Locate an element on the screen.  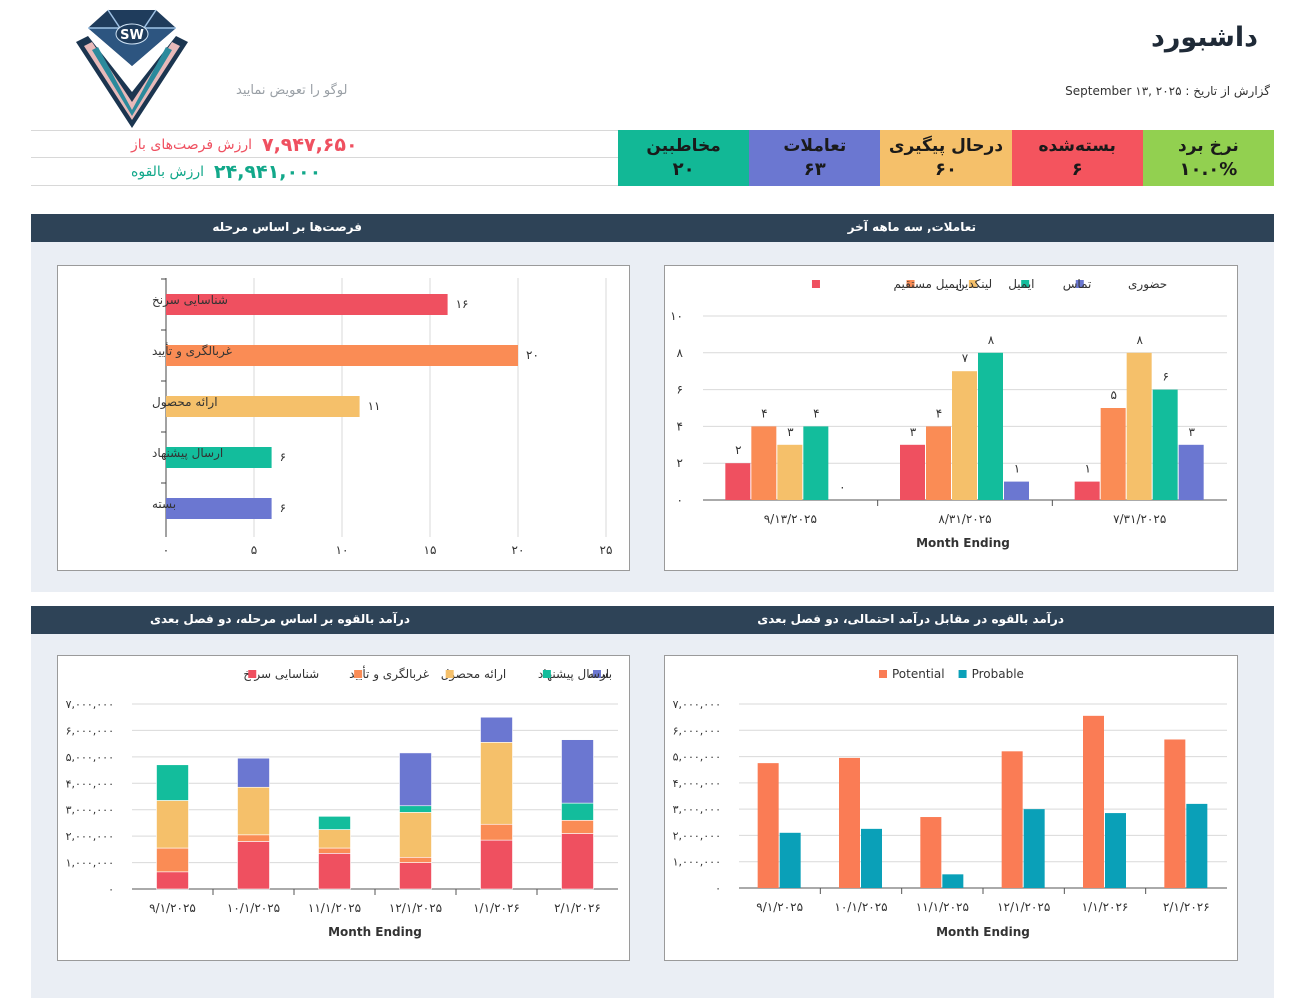
data-label: ۱۱ is located at coordinates (374, 406).